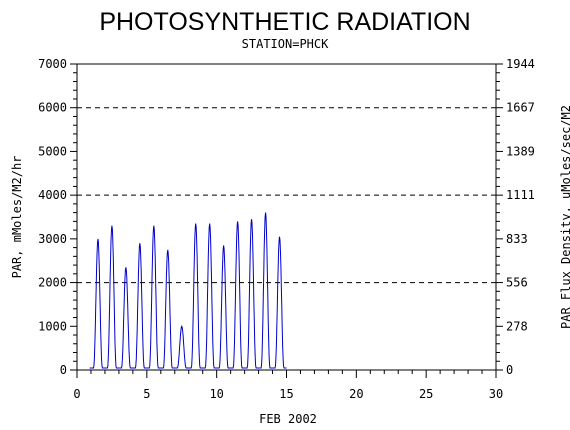 The height and width of the screenshot is (430, 570). Describe the element at coordinates (285, 44) in the screenshot. I see `chart-subtitle: STATION=PHCK` at that location.